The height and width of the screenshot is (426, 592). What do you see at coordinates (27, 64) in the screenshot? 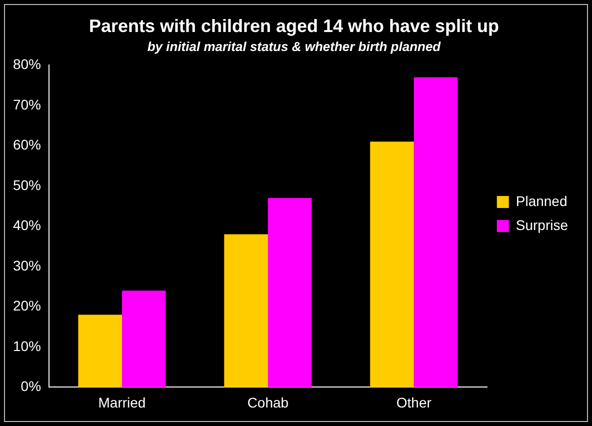
I see `y-tick-label: 80%` at bounding box center [27, 64].